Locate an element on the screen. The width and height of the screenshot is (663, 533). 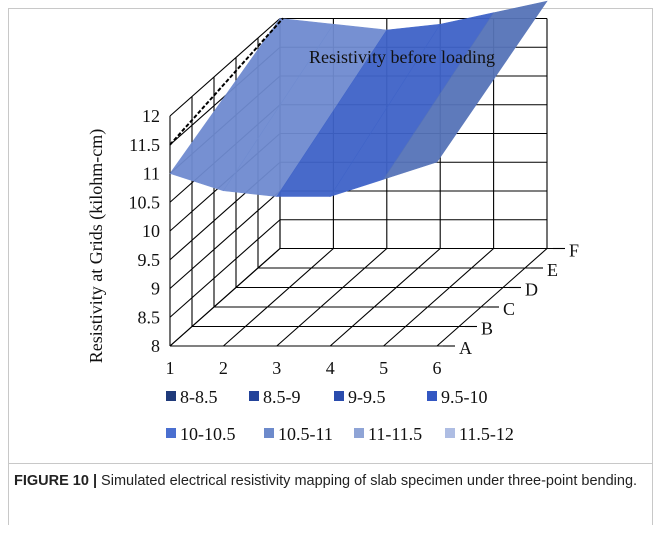
legend-label: 9.5-10 is located at coordinates (464, 397).